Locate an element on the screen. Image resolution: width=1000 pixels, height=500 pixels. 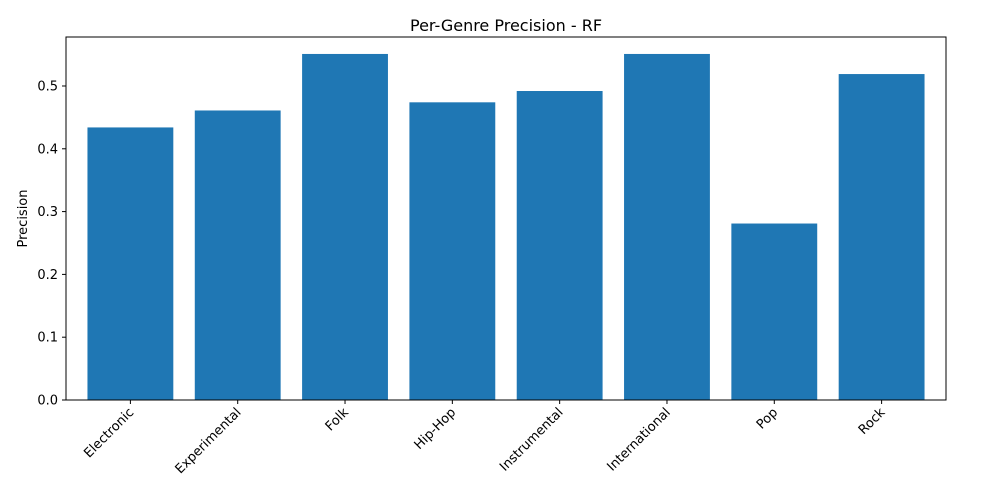
chart-title: Per-Genre Precision - RF is located at coordinates (506, 25).